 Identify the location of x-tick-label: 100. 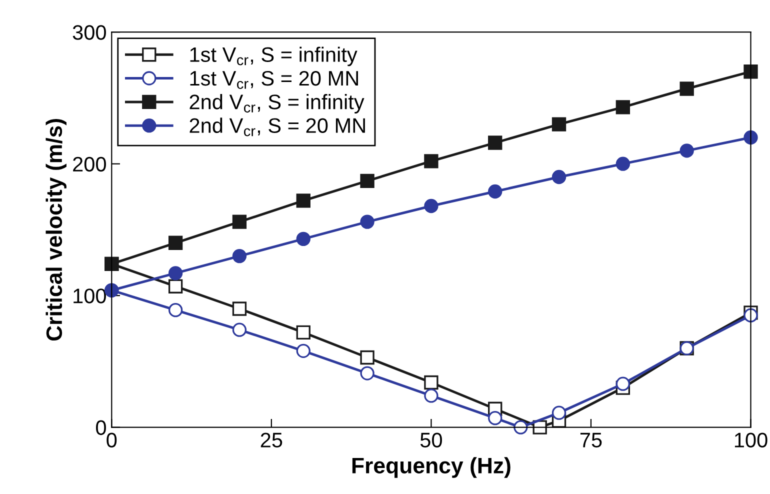
(751, 440).